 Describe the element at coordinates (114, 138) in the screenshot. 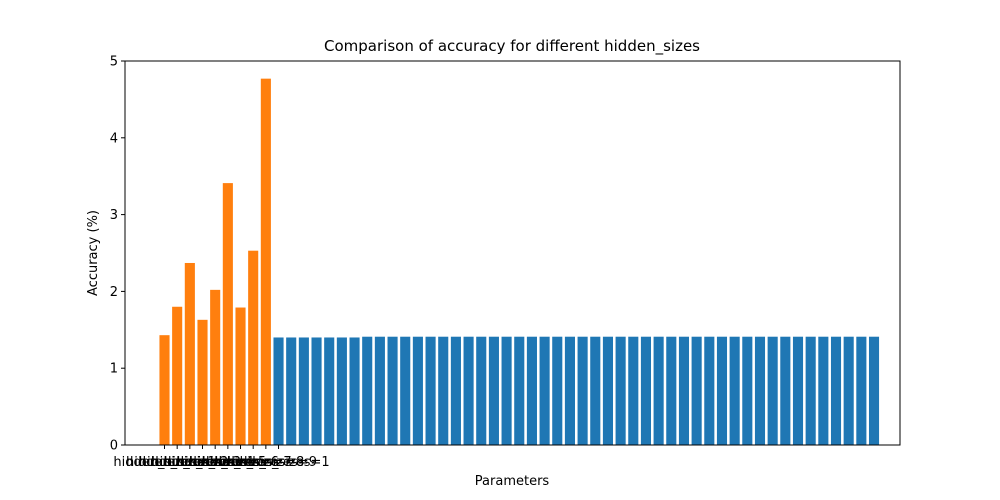

I see `y-tick-label: 4` at that location.